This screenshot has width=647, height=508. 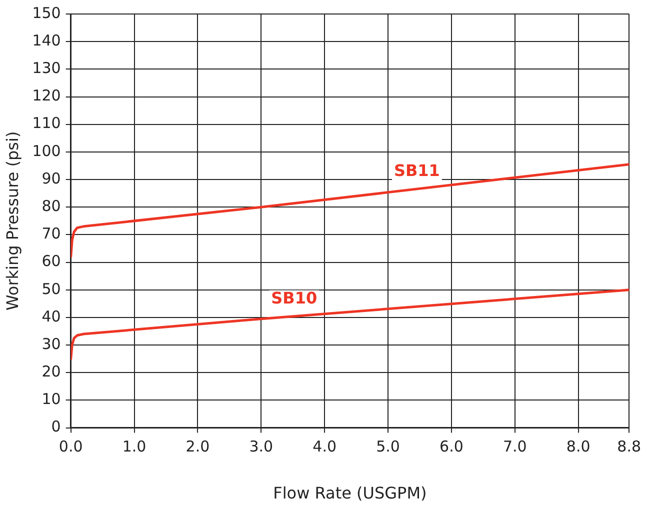 What do you see at coordinates (514, 447) in the screenshot?
I see `x-tick-label: 7.0` at bounding box center [514, 447].